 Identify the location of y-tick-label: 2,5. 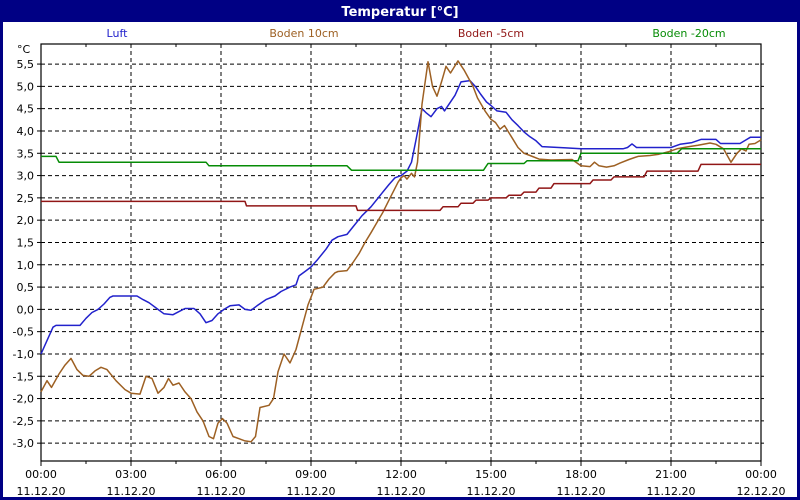
(26, 198).